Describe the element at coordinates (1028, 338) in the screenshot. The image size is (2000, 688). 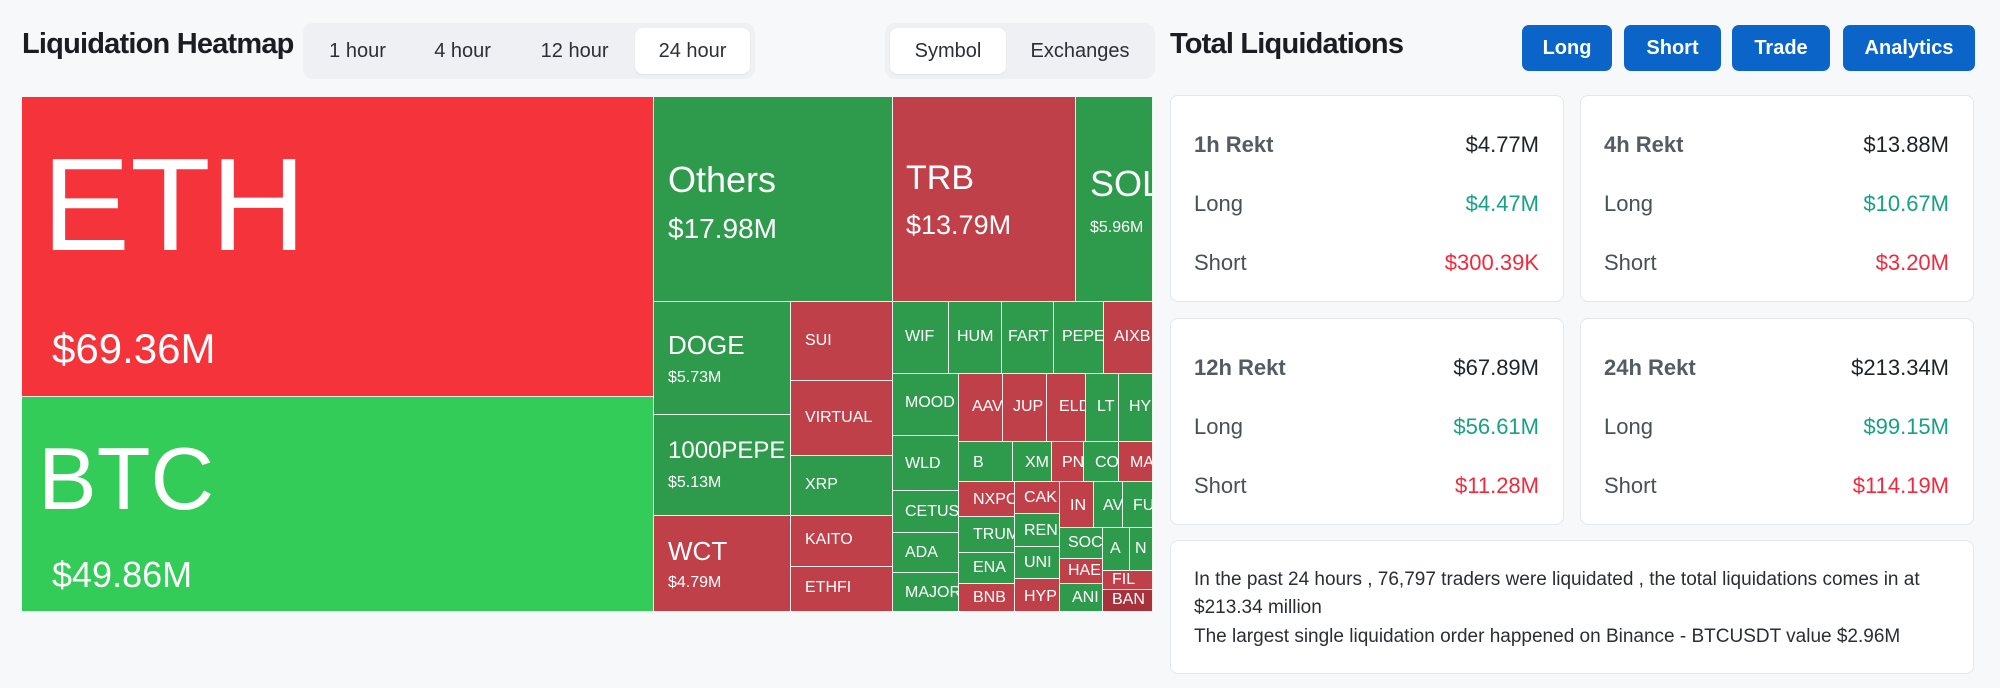
I see `heatmap-tile-fart: FART` at that location.